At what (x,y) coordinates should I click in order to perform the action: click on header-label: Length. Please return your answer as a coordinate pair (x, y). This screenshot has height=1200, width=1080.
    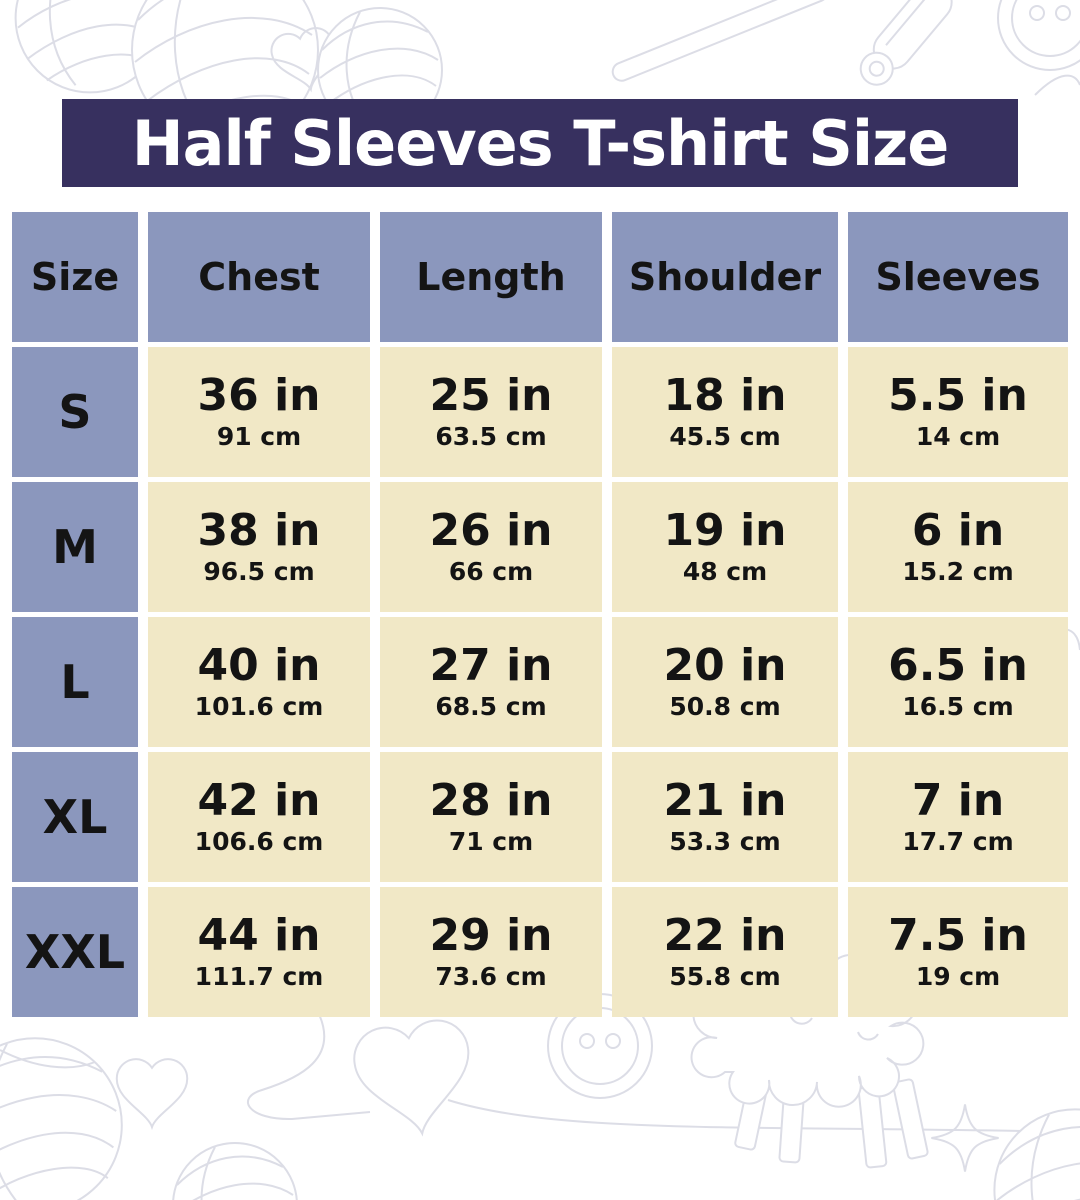
    Looking at the image, I should click on (491, 277).